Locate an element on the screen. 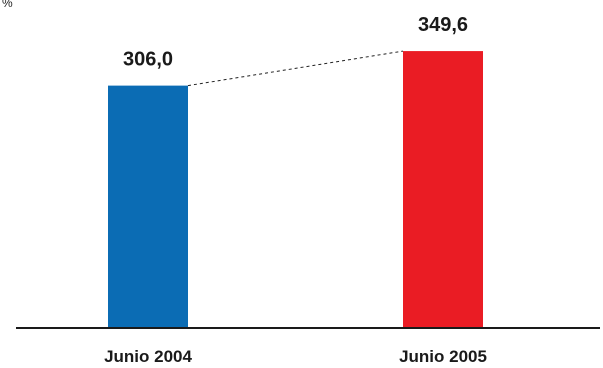  category-label-1: Junio 2004 is located at coordinates (148, 356).